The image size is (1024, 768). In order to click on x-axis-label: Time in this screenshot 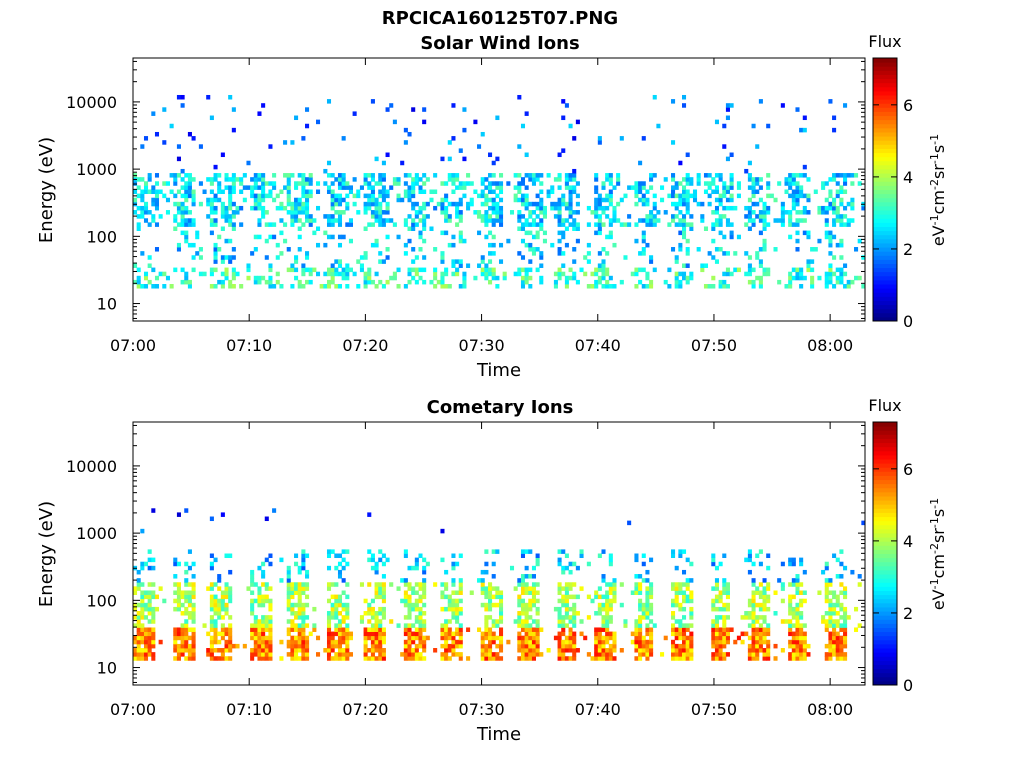, I will do `click(498, 734)`.